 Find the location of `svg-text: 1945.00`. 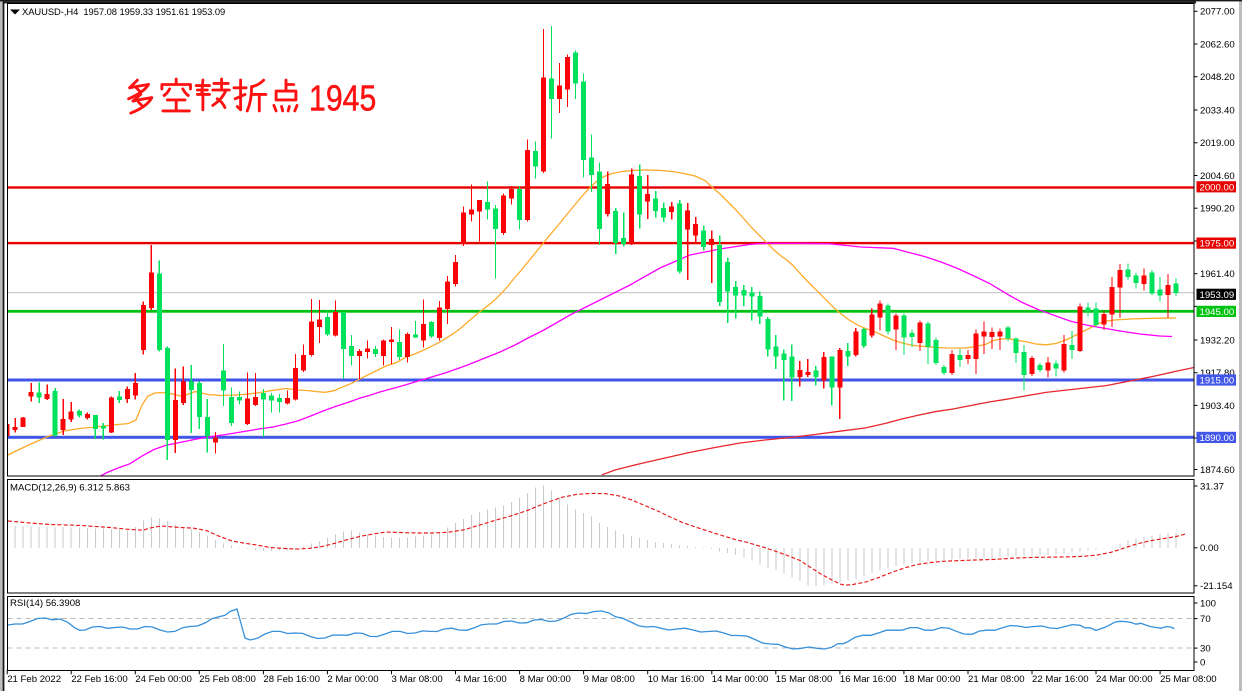

svg-text: 1945.00 is located at coordinates (1217, 312).